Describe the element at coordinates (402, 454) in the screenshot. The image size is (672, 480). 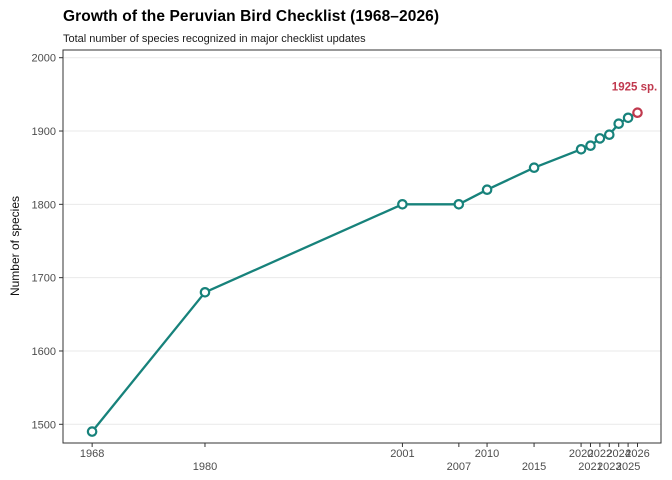
I see `x-tick-label: 2001` at that location.